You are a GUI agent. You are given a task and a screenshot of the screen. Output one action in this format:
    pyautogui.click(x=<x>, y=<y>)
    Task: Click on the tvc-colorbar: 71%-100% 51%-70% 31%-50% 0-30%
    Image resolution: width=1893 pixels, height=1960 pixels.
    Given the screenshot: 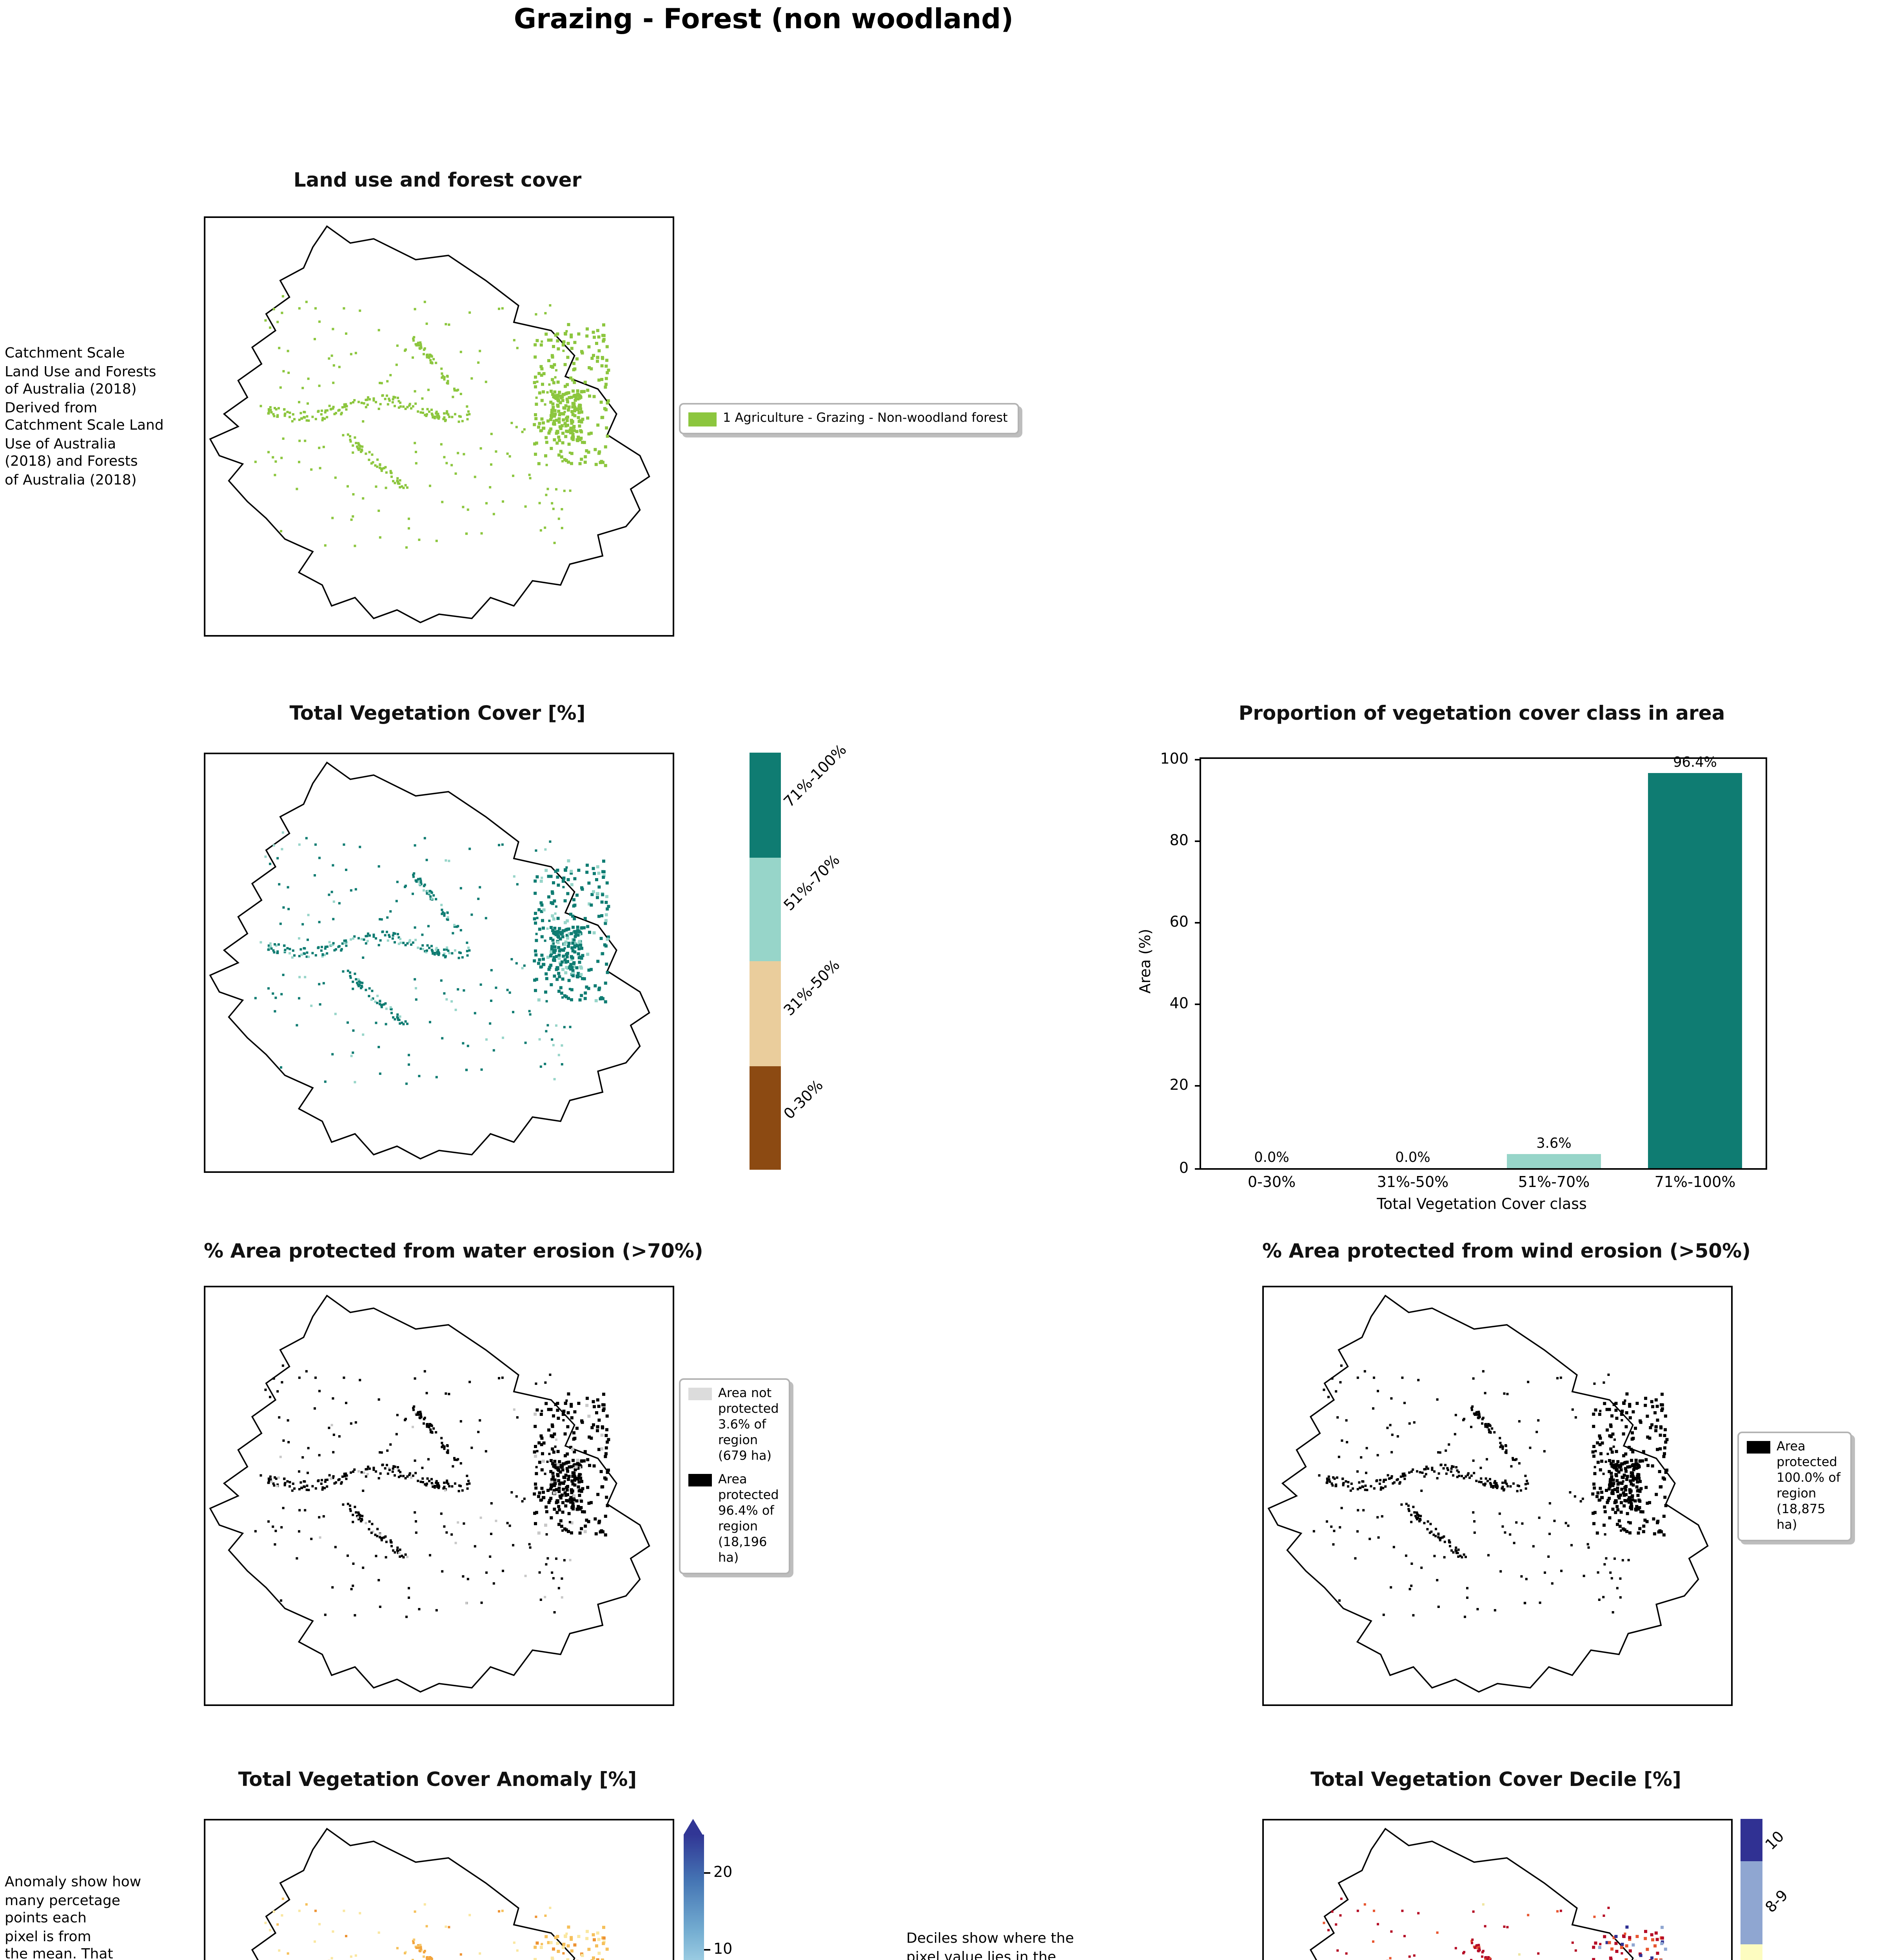 What is the action you would take?
    pyautogui.click(x=800, y=956)
    